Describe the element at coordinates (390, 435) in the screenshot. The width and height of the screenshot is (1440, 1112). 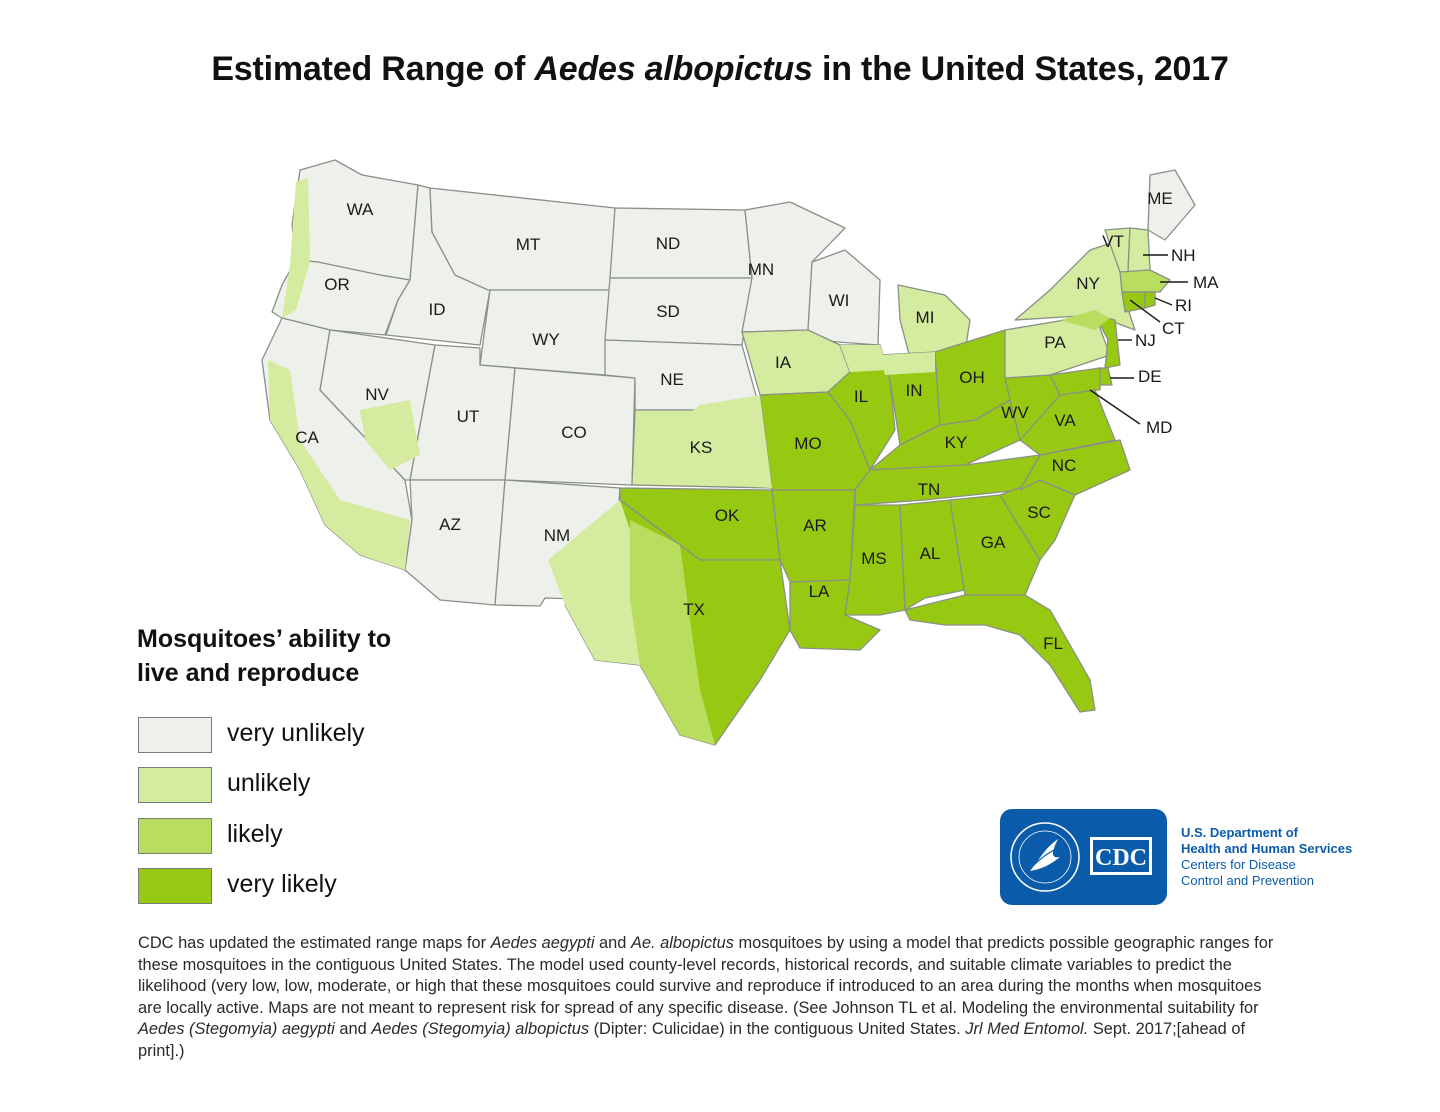
I see `overlay-nv` at that location.